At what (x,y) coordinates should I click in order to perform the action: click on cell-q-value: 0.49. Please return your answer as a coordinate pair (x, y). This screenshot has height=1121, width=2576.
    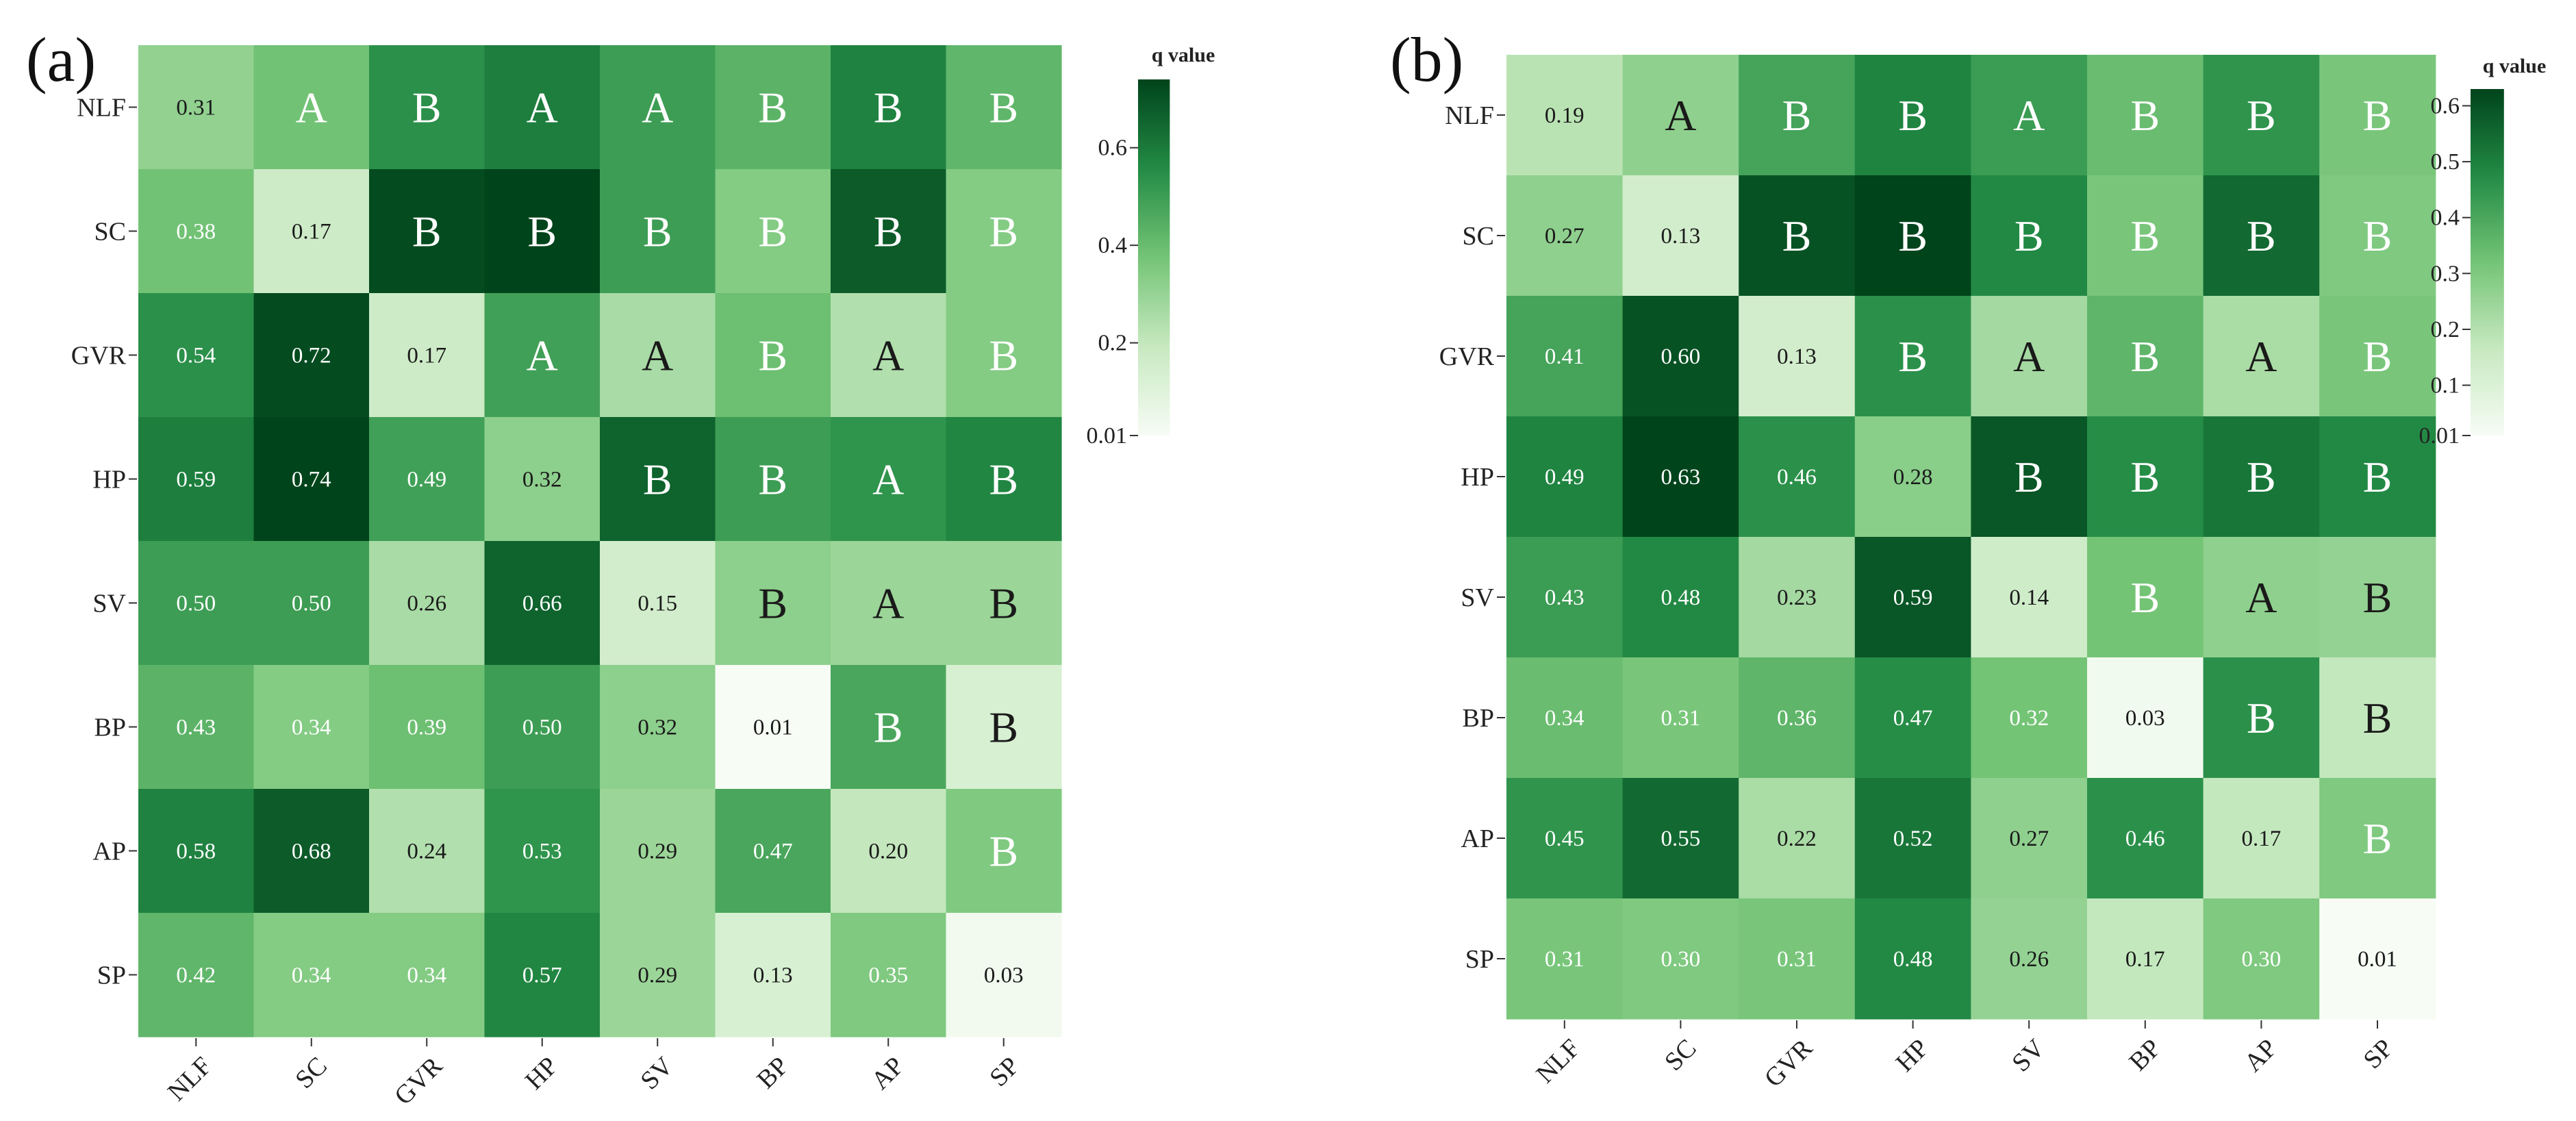
    Looking at the image, I should click on (1564, 477).